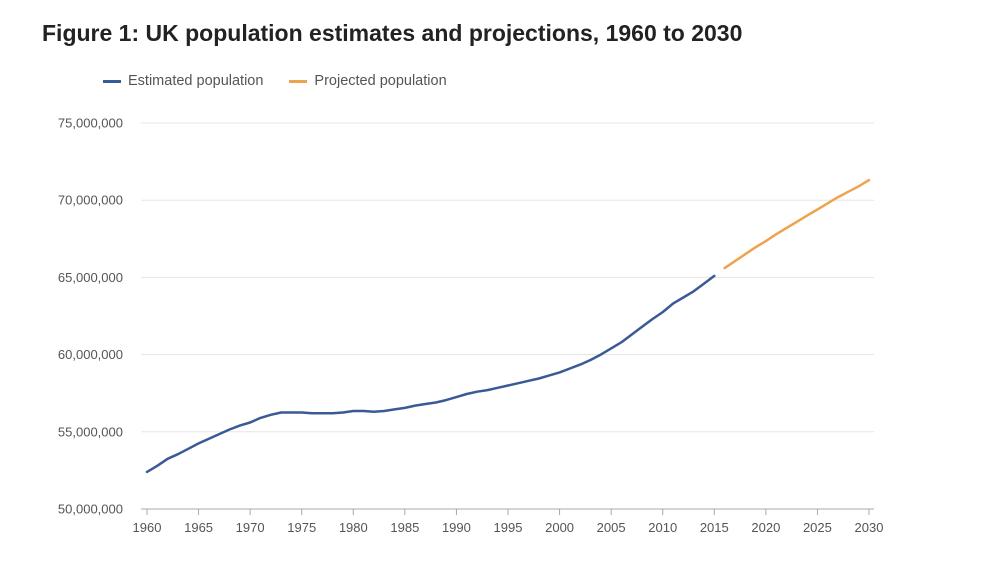  I want to click on legend-swatch-estimated, so click(112, 81).